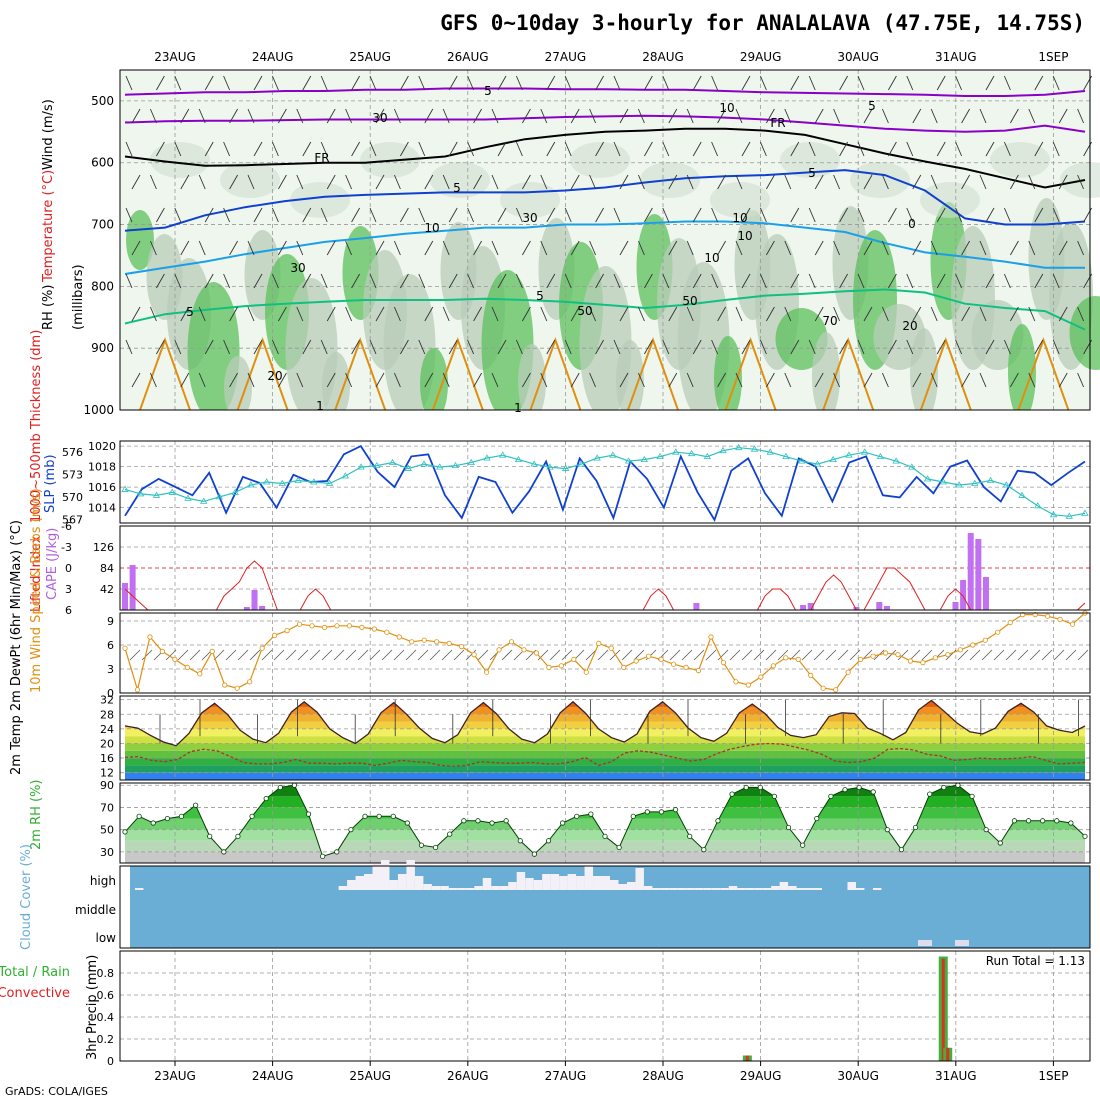  I want to click on isotherm-20-spike, so click(165, 374).